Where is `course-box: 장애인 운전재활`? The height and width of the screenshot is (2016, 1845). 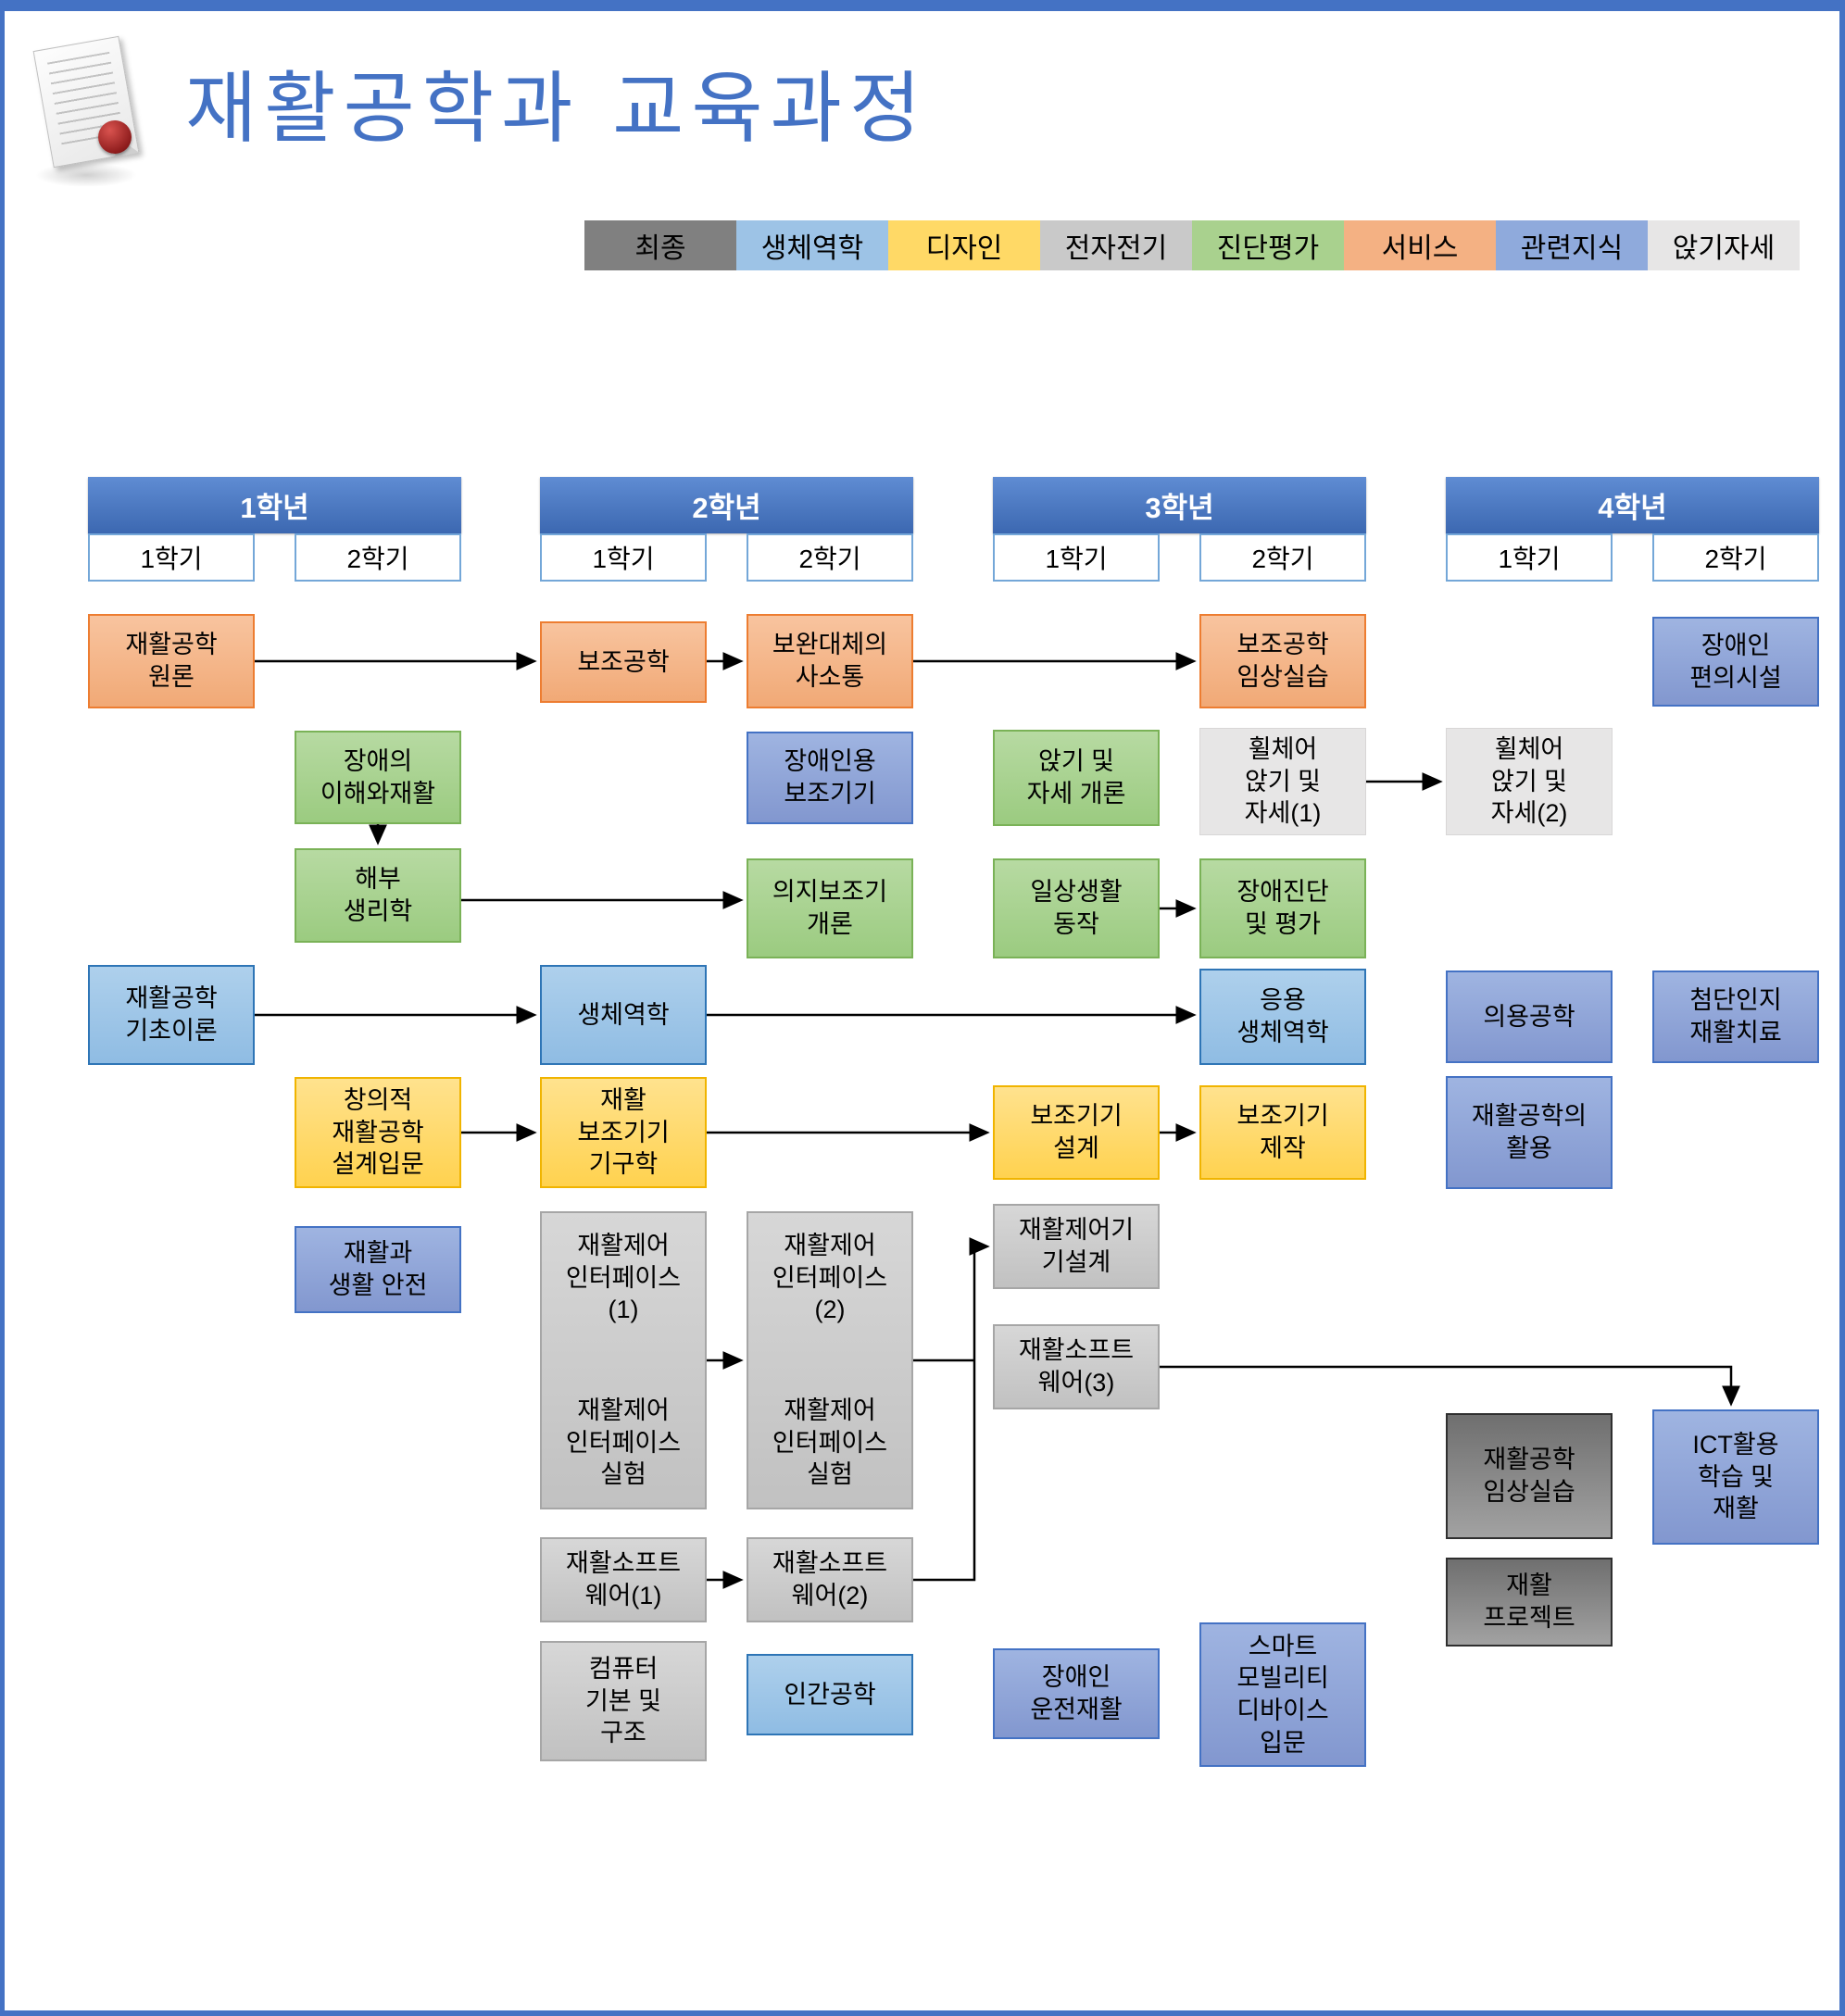 course-box: 장애인 운전재활 is located at coordinates (1076, 1693).